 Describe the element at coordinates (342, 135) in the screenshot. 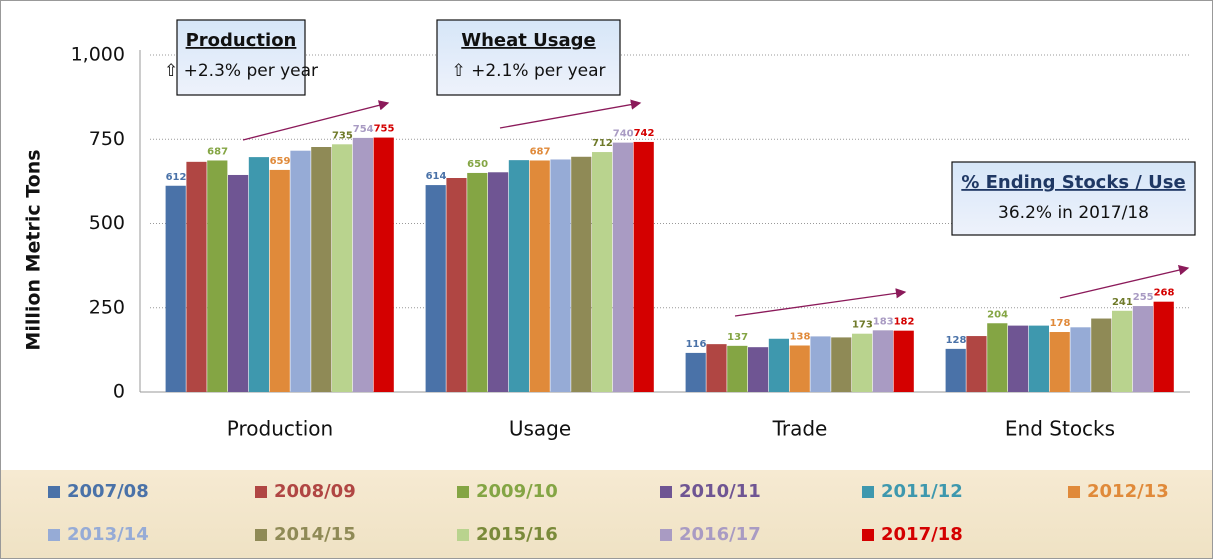

I see `value-label: 735` at that location.